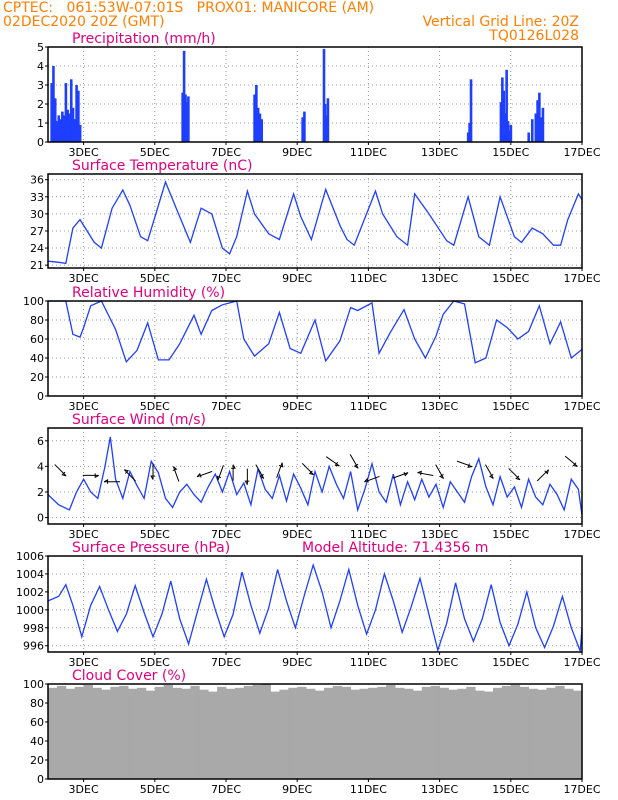  What do you see at coordinates (37, 722) in the screenshot?
I see `y-tick-label: 60` at bounding box center [37, 722].